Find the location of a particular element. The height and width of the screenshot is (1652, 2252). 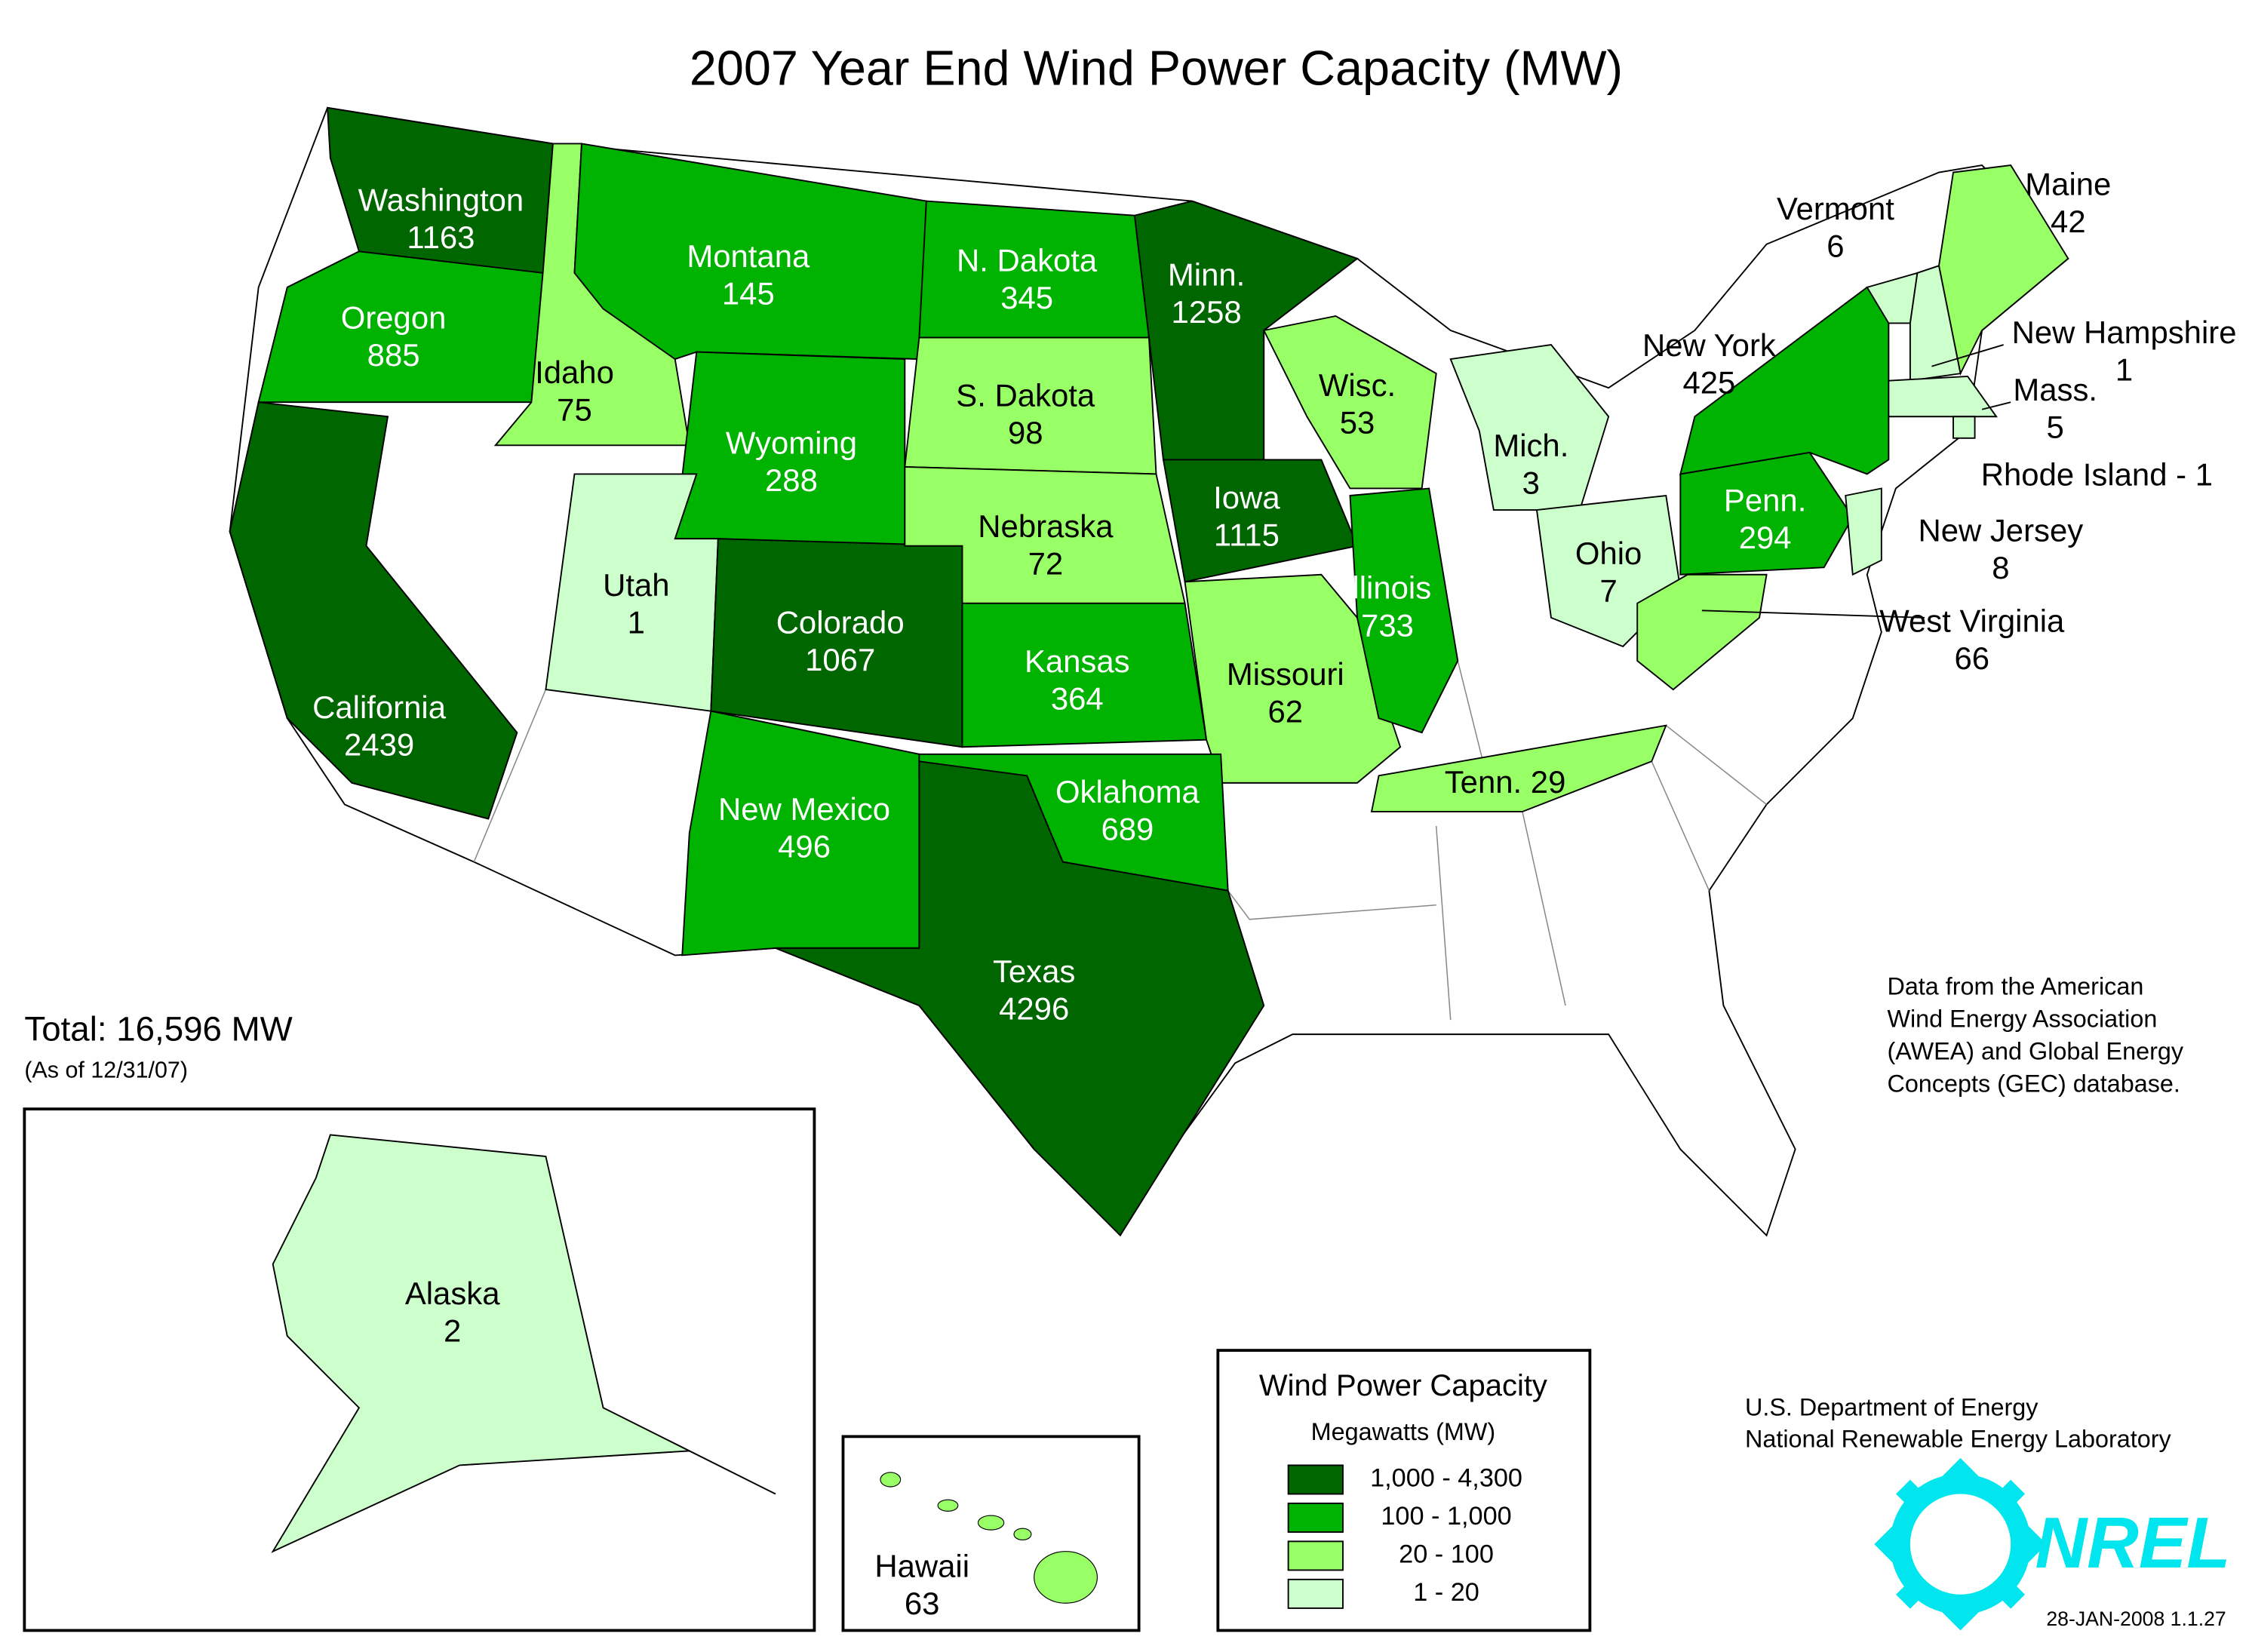

state-name: Vermont is located at coordinates (1835, 209).